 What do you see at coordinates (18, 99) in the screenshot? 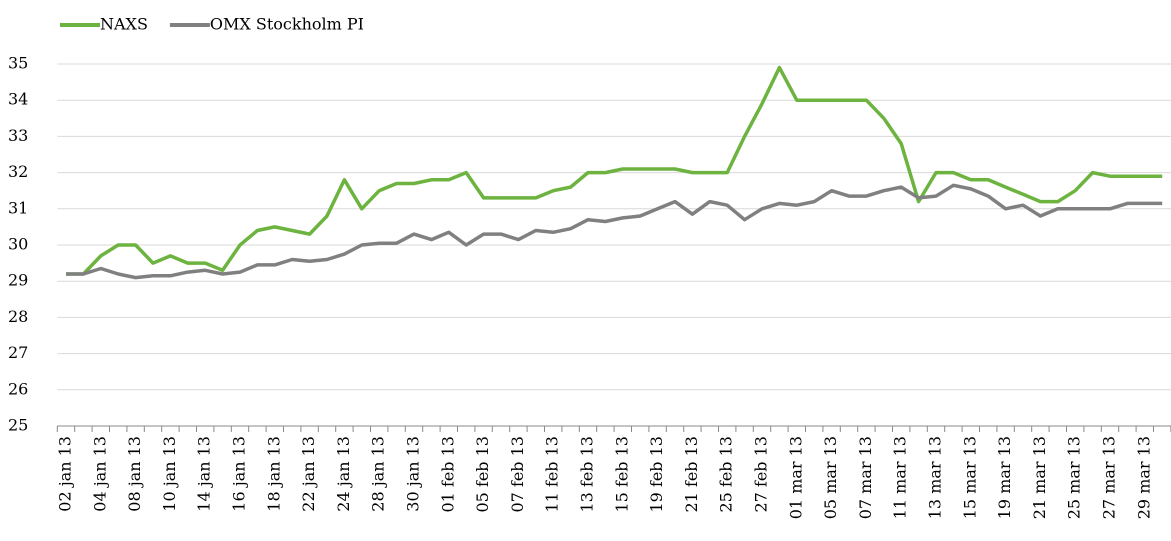
I see `y-tick-label: 34` at bounding box center [18, 99].